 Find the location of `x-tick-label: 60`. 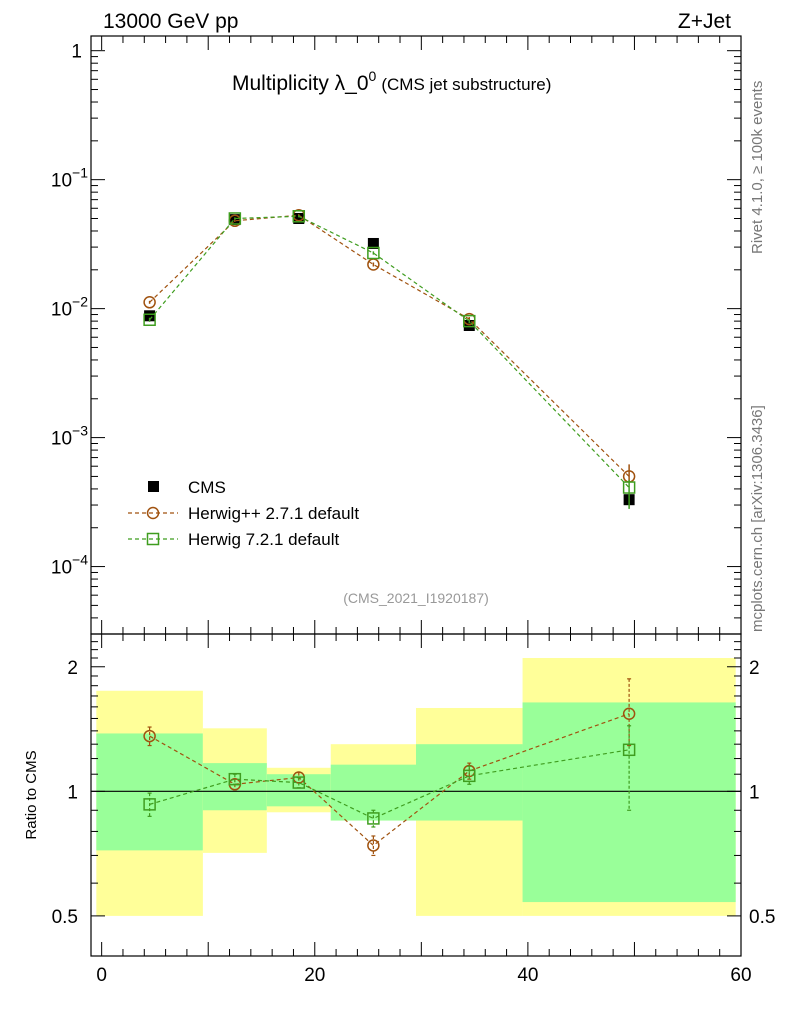

x-tick-label: 60 is located at coordinates (740, 975).